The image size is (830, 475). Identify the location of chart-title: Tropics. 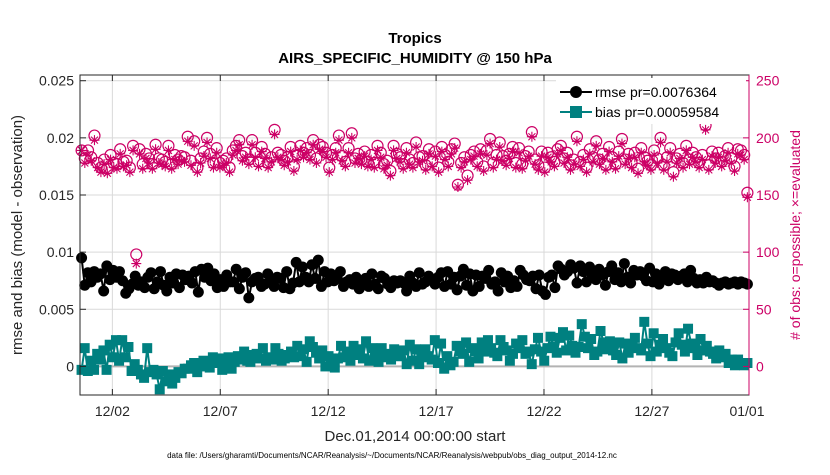
(414, 38).